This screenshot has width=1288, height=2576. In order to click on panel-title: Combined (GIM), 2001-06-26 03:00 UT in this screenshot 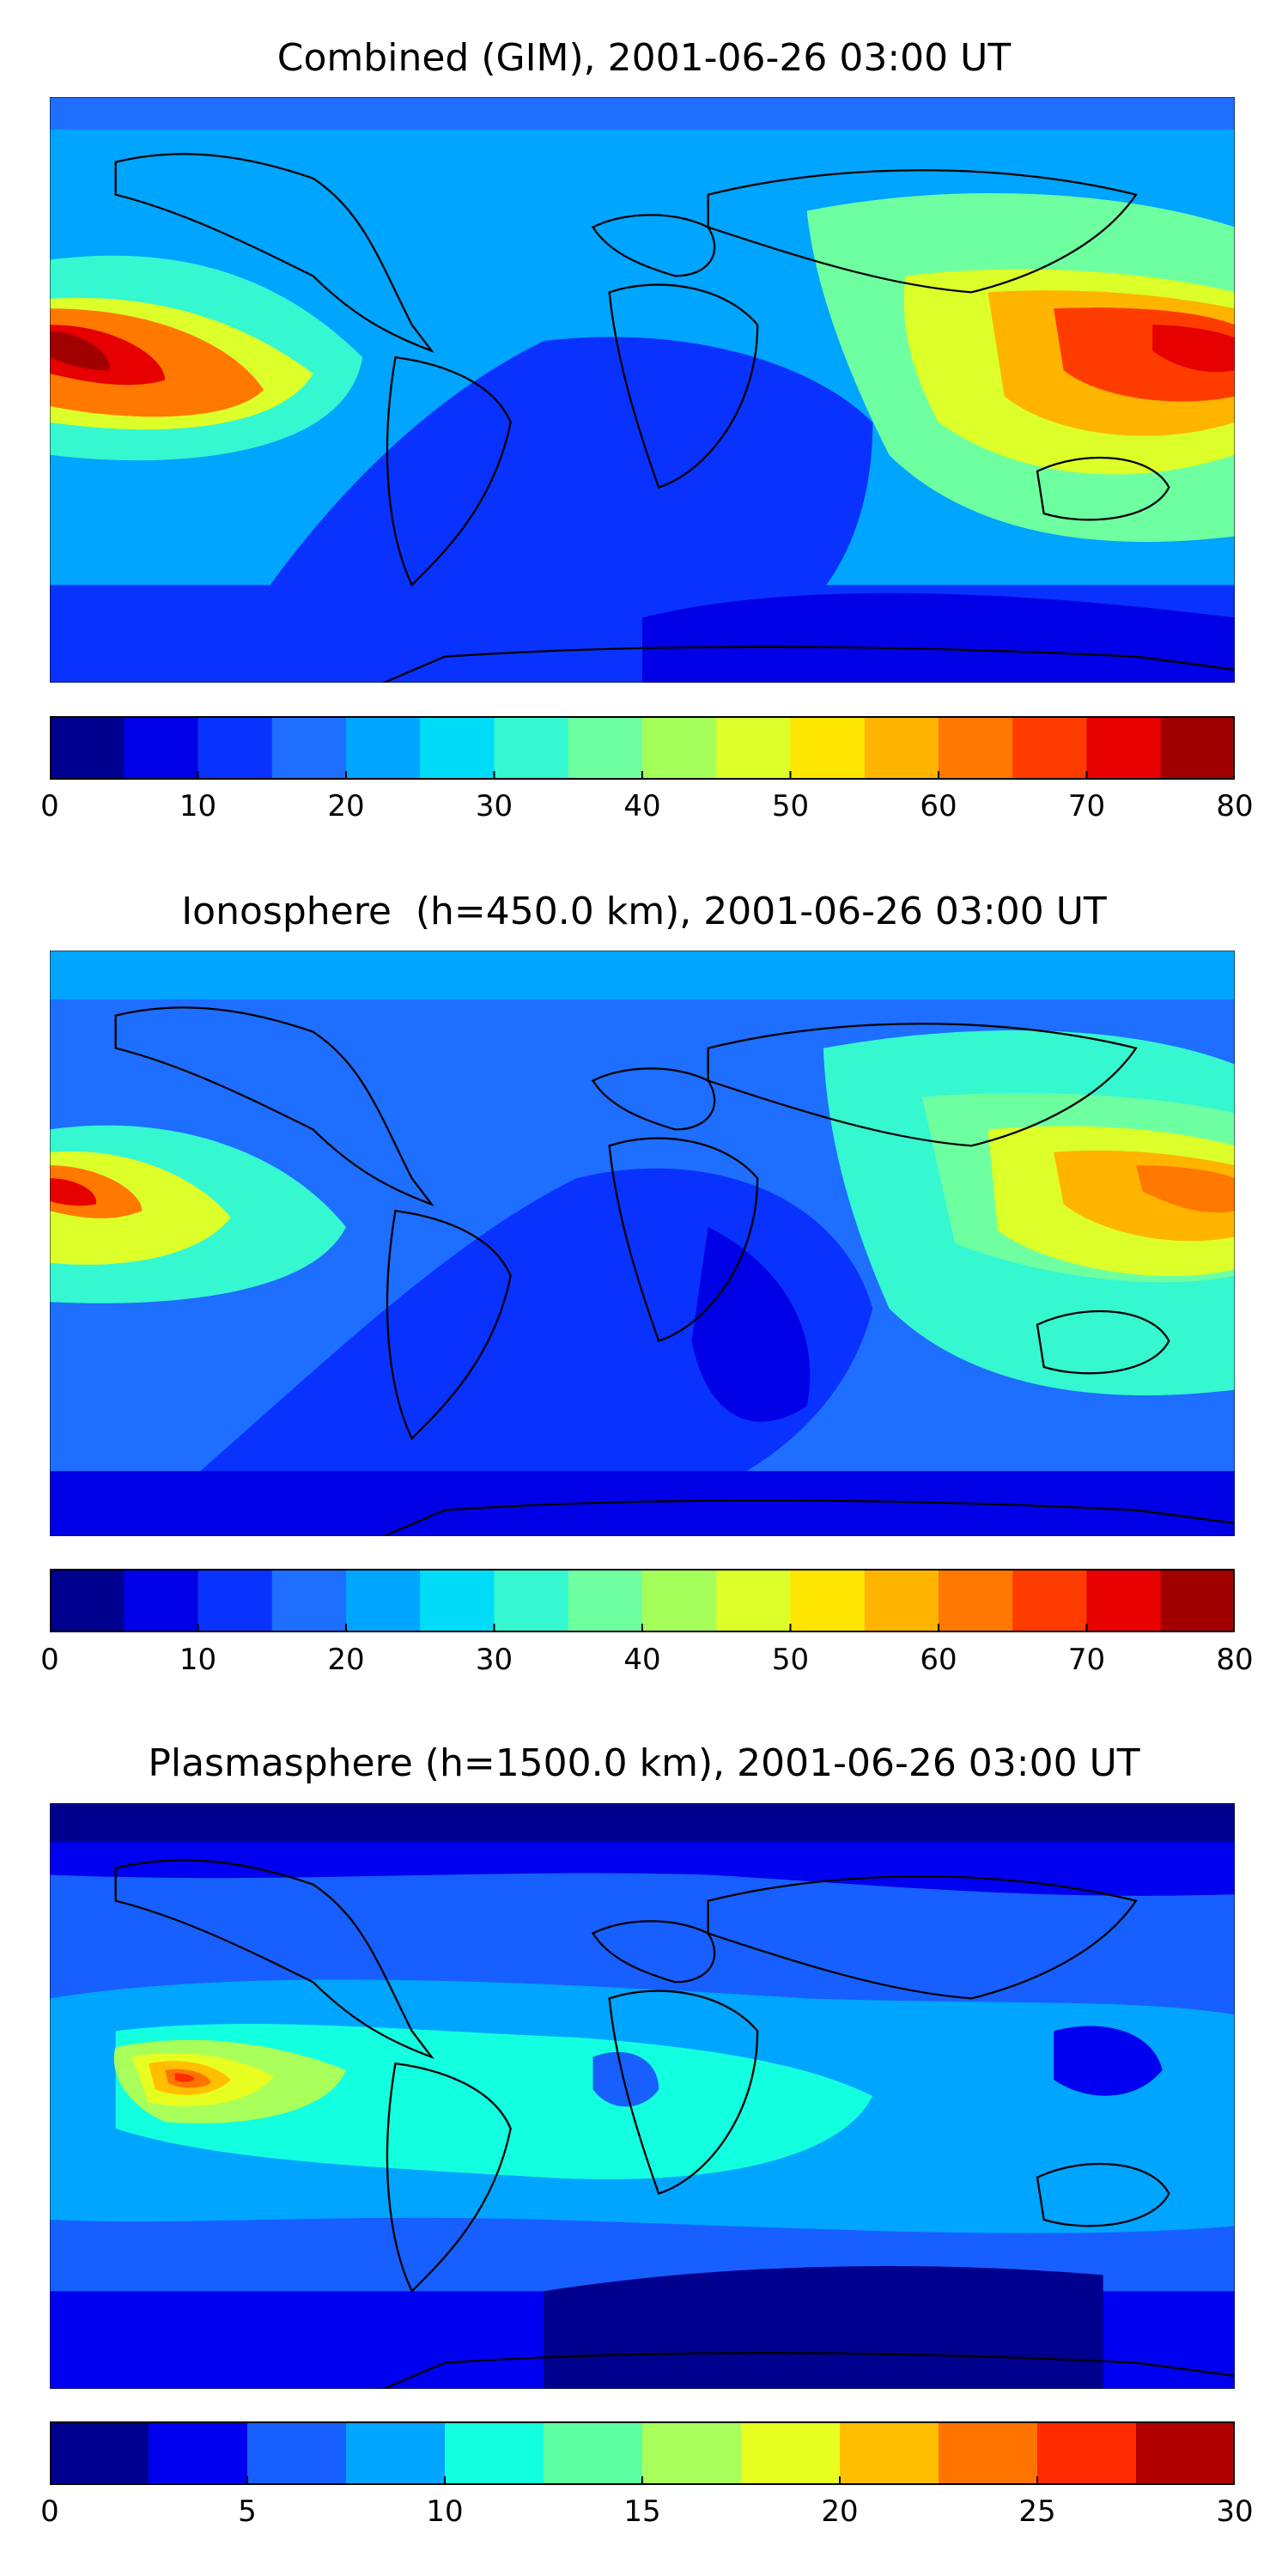, I will do `click(644, 58)`.